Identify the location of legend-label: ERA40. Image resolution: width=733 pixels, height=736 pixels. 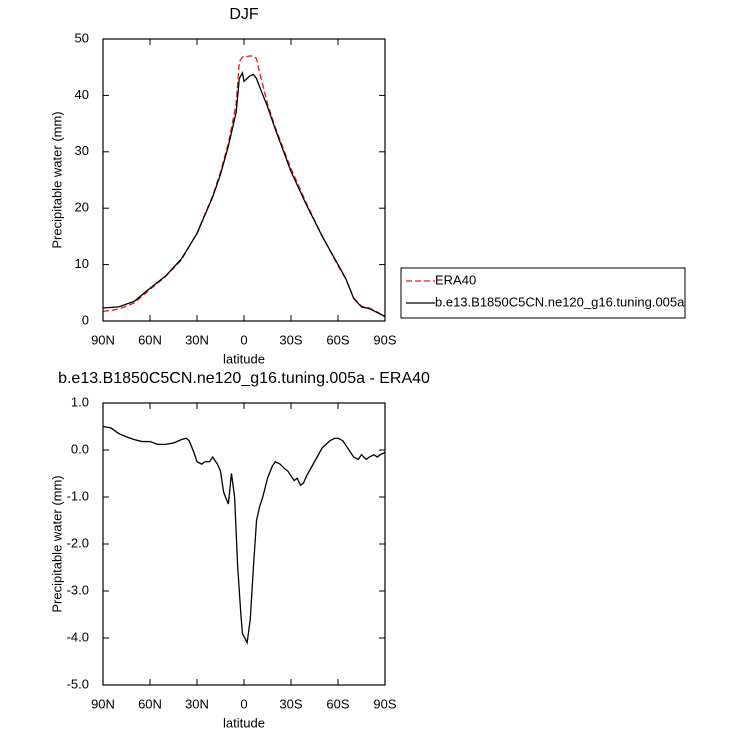
(455, 279).